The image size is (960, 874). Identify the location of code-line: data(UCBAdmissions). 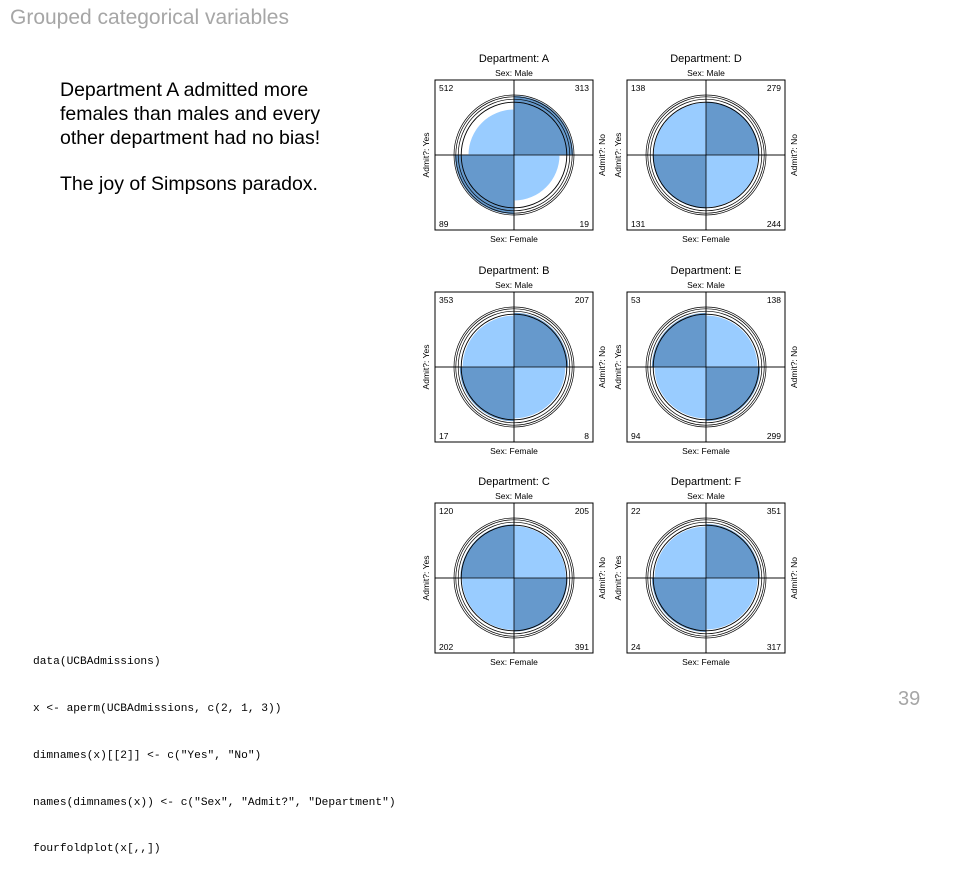
(97, 662).